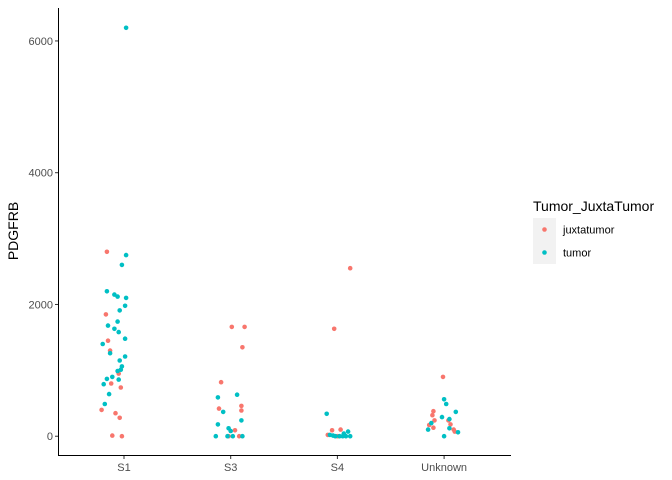  Describe the element at coordinates (13, 231) in the screenshot. I see `y-axis-title: PDGFRB` at that location.